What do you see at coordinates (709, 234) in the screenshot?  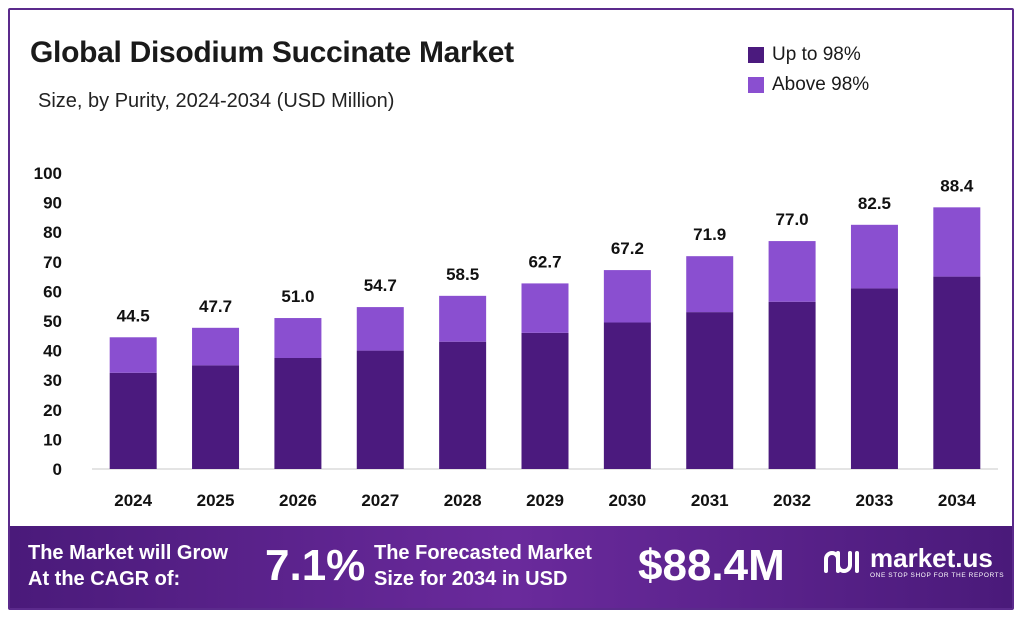 I see `bar-total-label: 71.9` at bounding box center [709, 234].